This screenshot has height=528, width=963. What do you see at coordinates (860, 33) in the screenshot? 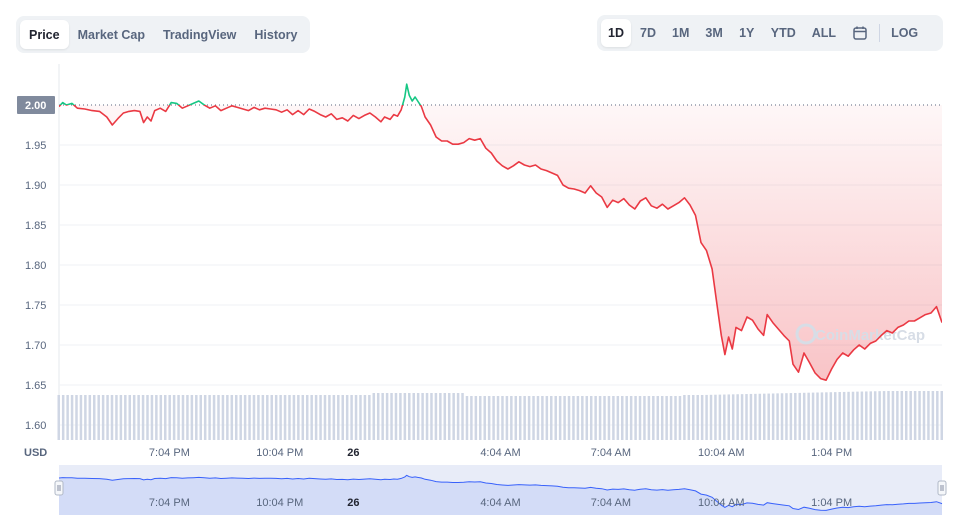
I see `calendar-icon` at bounding box center [860, 33].